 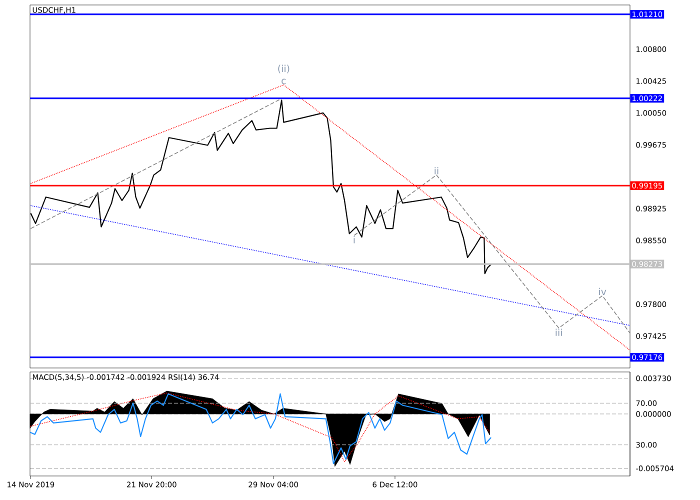 I want to click on annotation: c, so click(x=284, y=81).